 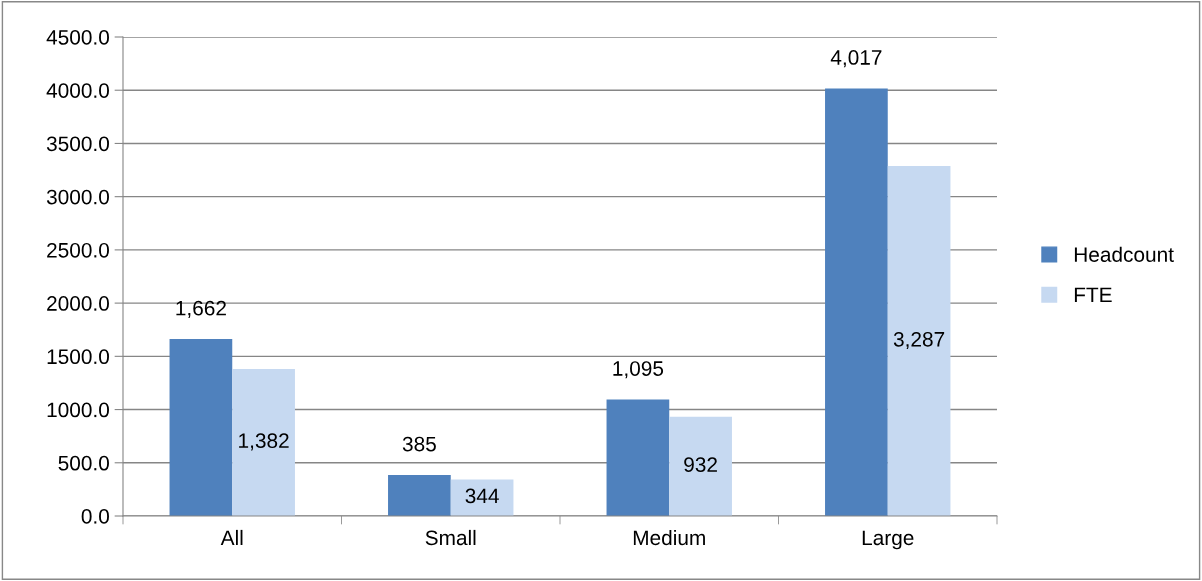 I want to click on y-tick-label: 0.0, so click(x=95, y=516).